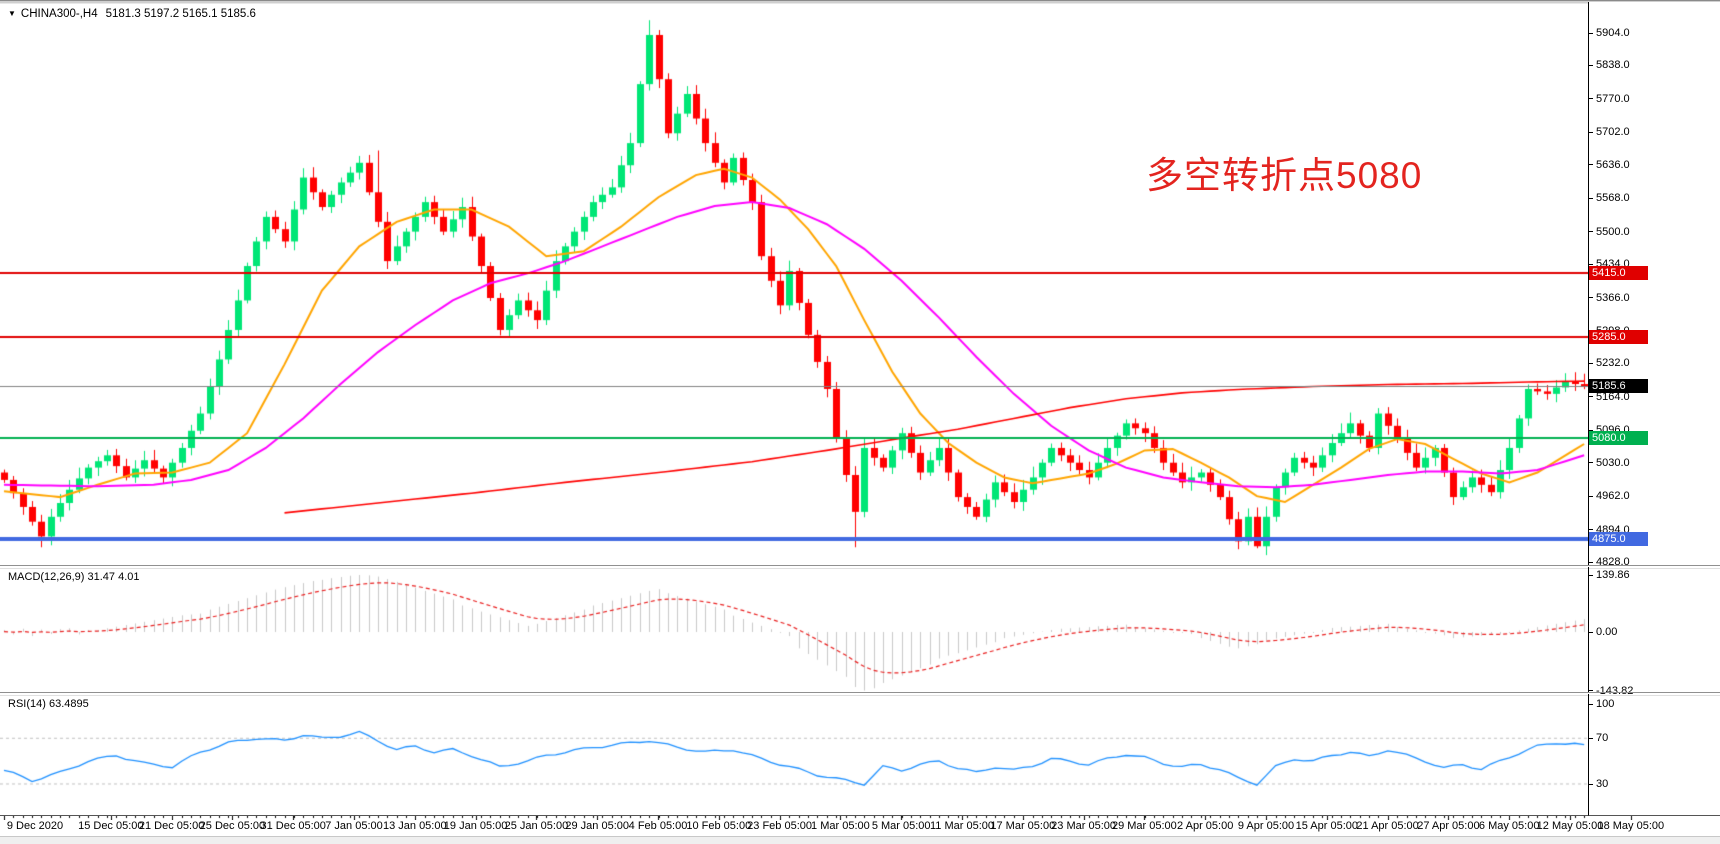 The width and height of the screenshot is (1720, 844). I want to click on date-tick-label: 23 Feb 05:00, so click(780, 826).